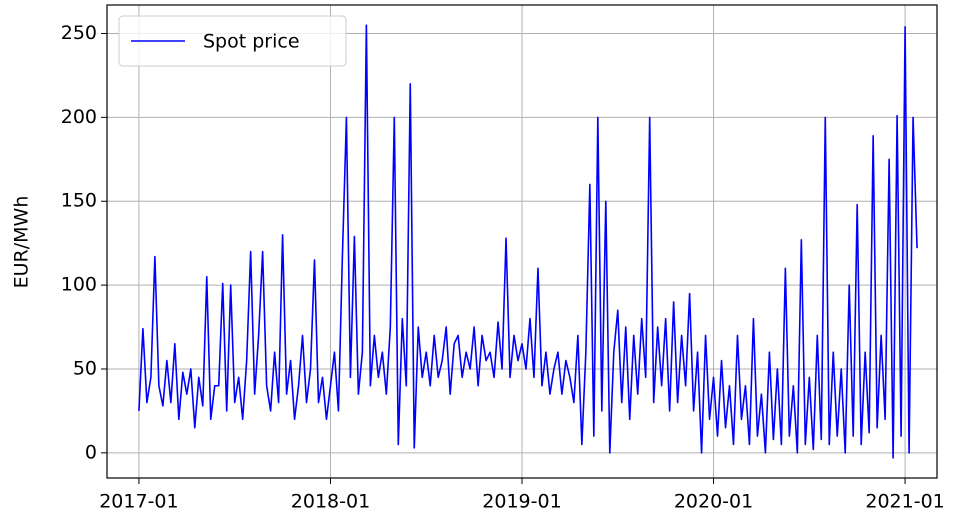 The image size is (958, 520). I want to click on x-tick-label: 2020-01, so click(713, 502).